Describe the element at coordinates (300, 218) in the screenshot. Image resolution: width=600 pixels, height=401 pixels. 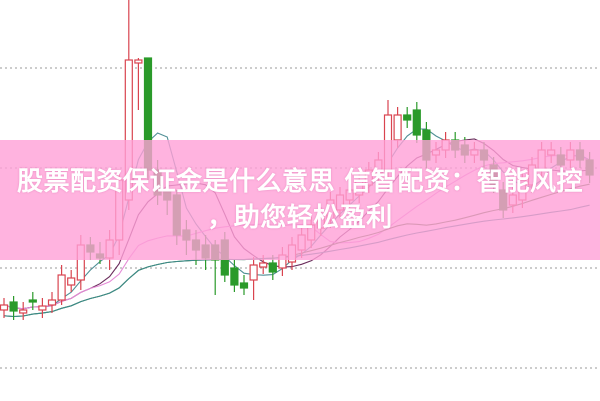
I see `title-line-2: ，助您轻松盈利` at that location.